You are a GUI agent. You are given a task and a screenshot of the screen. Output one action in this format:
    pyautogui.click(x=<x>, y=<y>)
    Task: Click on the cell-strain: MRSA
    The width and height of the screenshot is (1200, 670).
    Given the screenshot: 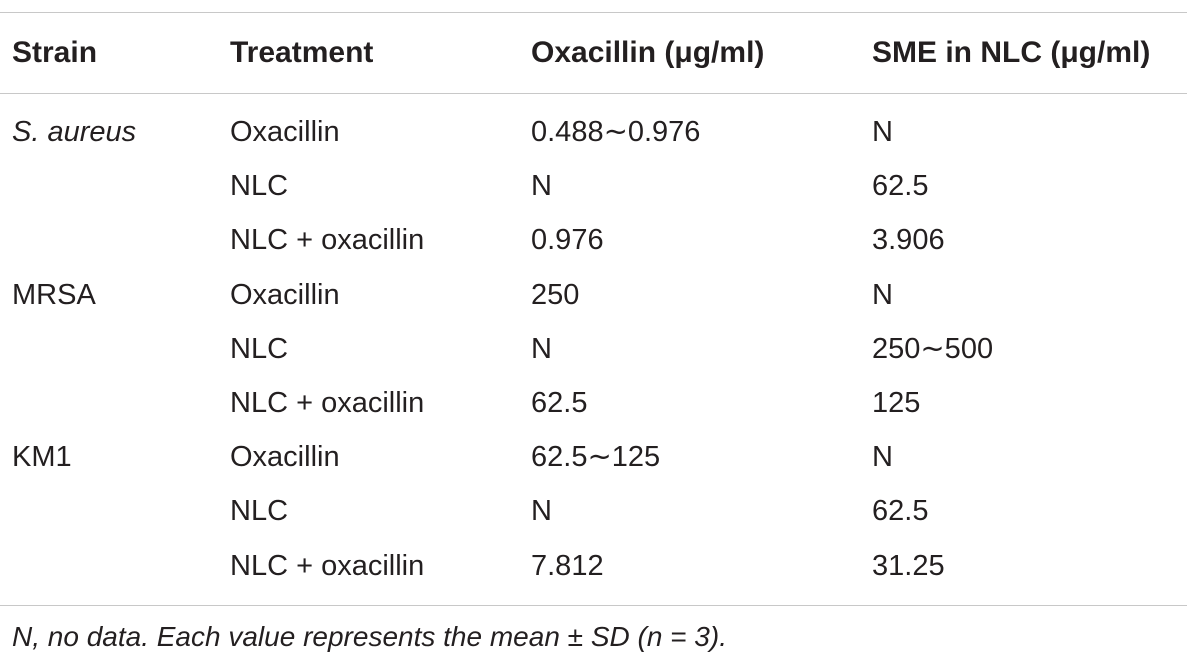 What is the action you would take?
    pyautogui.click(x=54, y=294)
    